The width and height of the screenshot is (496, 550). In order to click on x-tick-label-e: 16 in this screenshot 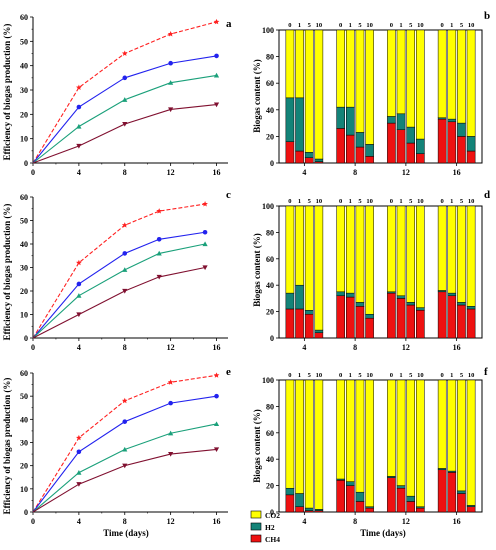, I will do `click(217, 521)`.